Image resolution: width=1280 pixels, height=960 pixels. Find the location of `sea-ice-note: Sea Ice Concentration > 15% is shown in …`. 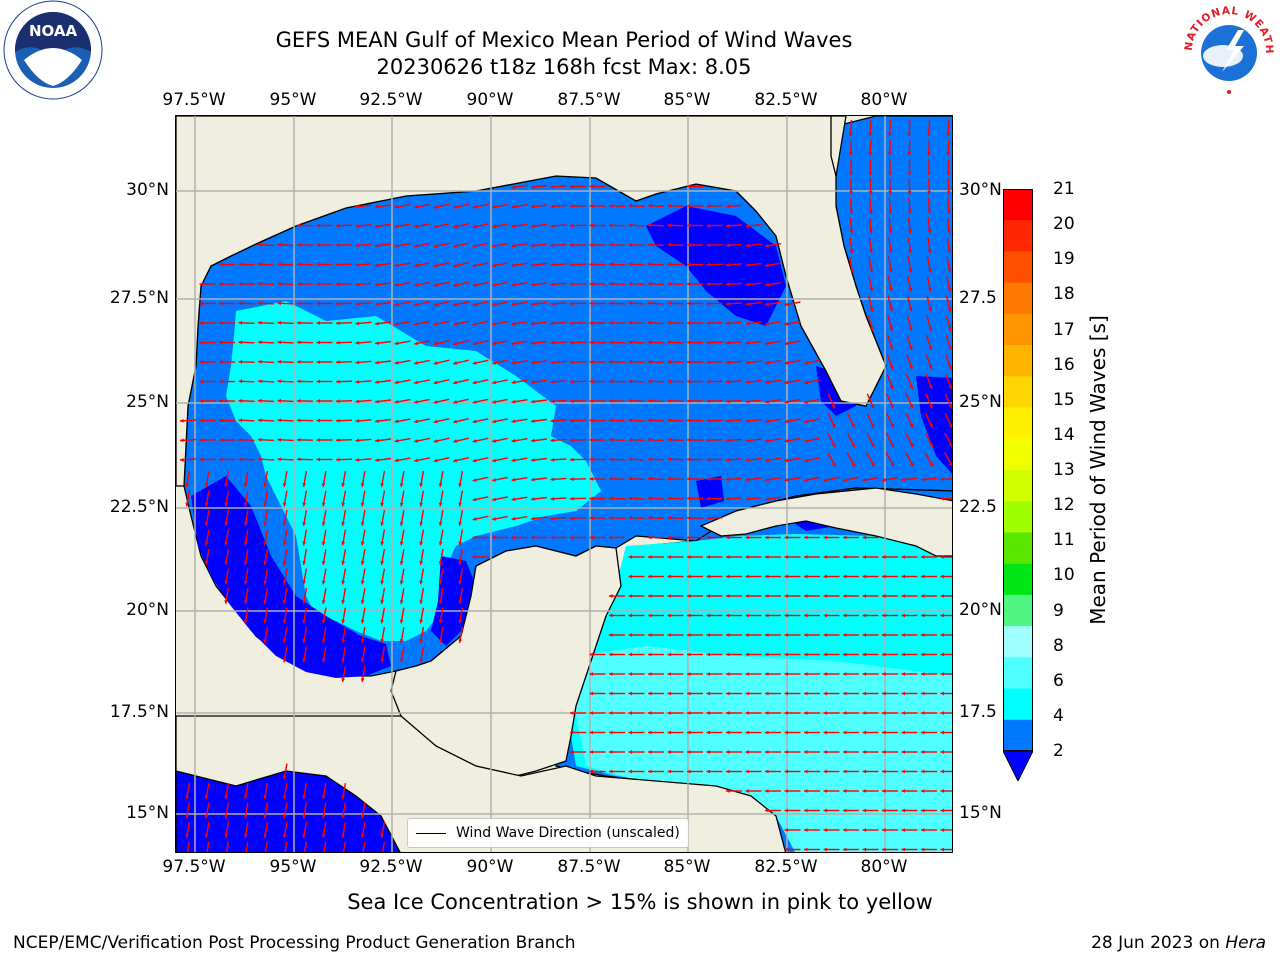

sea-ice-note: Sea Ice Concentration > 15% is shown in … is located at coordinates (640, 902).